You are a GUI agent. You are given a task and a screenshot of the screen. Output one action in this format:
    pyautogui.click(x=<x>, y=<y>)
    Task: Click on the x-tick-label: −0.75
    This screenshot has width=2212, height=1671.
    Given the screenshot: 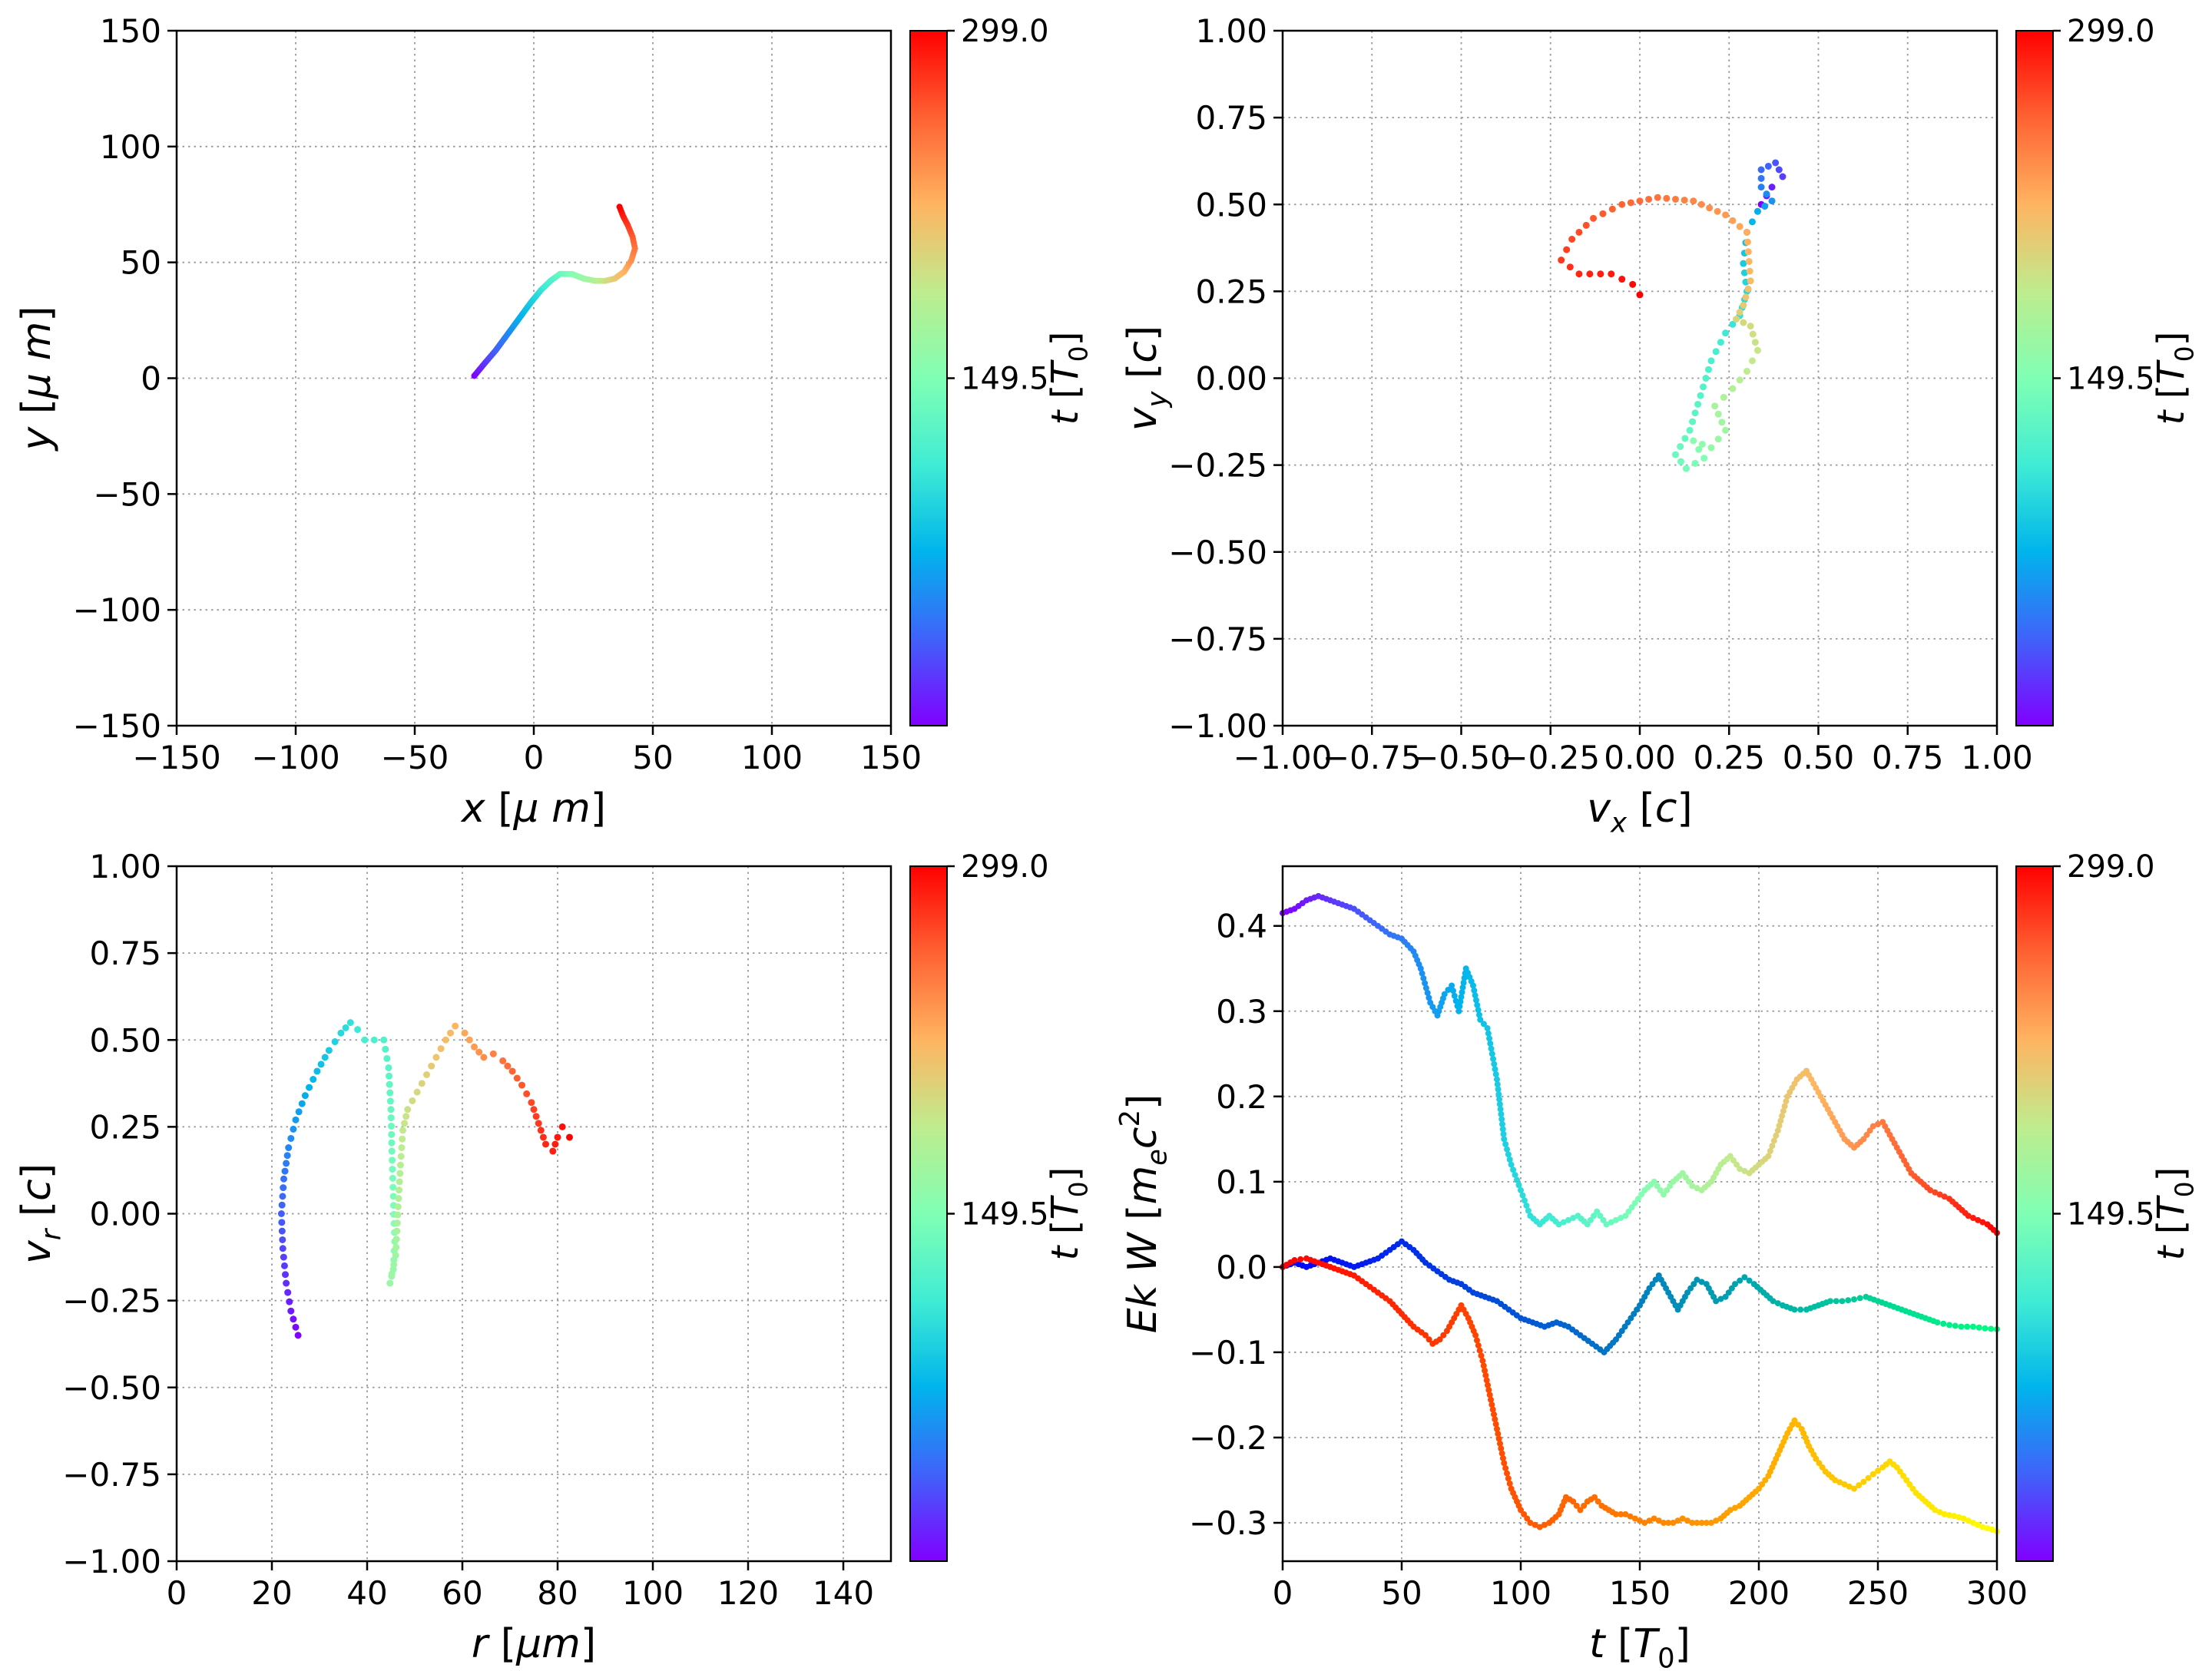 What is the action you would take?
    pyautogui.click(x=1372, y=757)
    